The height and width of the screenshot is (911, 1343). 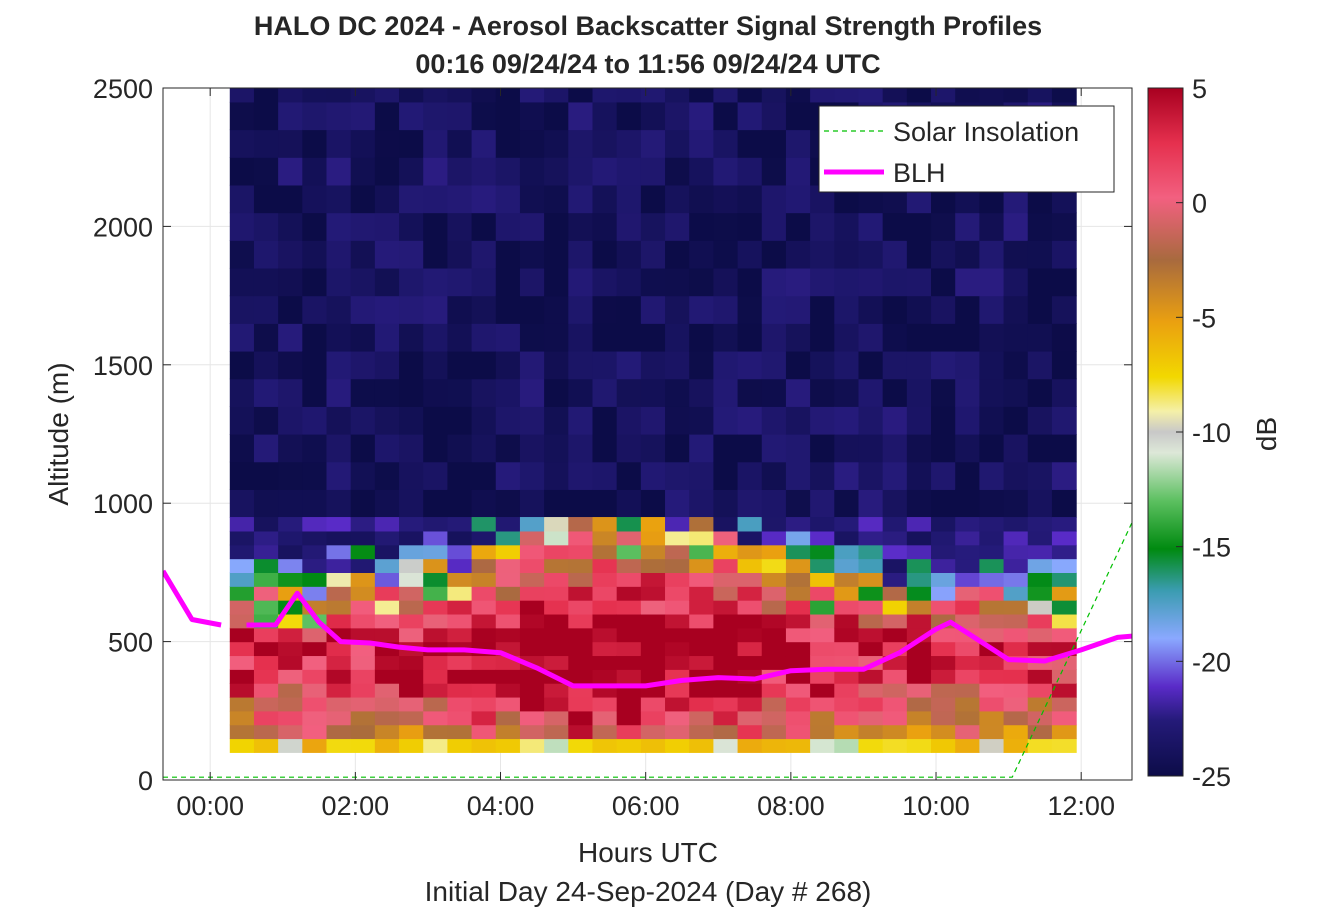 I want to click on series-line-blh-b, so click(x=689, y=639).